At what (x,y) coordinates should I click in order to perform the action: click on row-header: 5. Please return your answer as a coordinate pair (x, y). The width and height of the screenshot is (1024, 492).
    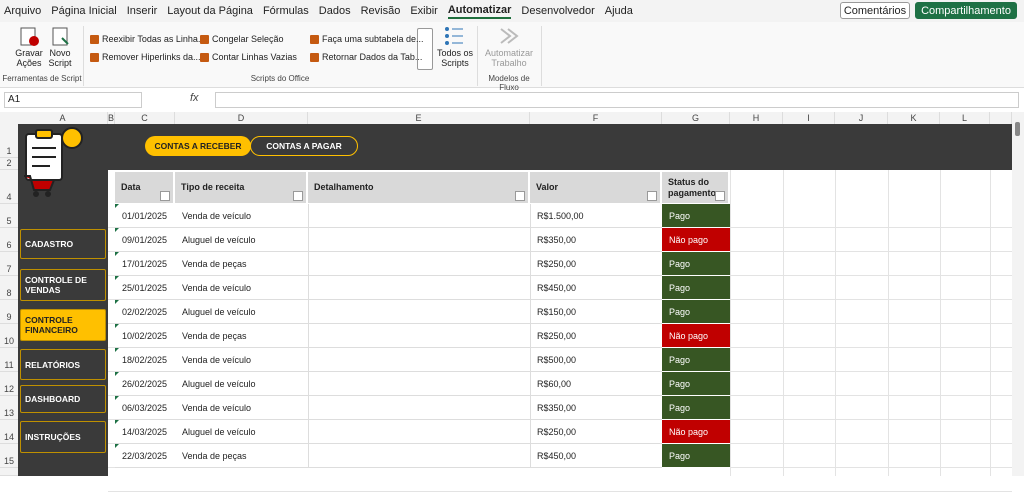
    Looking at the image, I should click on (9, 216).